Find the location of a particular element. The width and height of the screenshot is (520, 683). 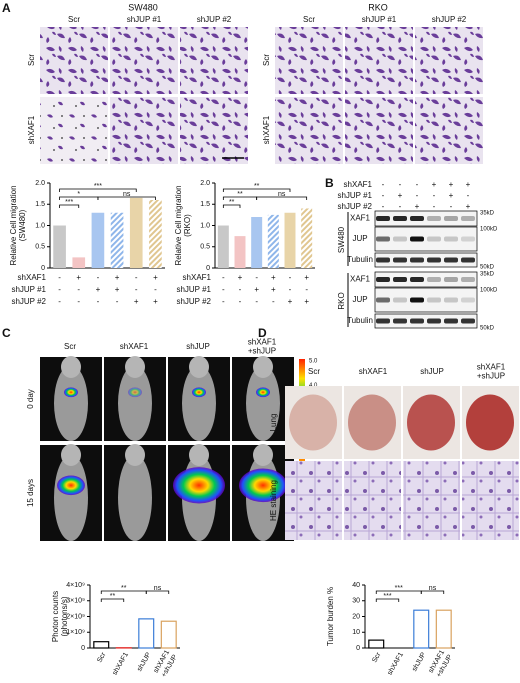

y-tick-label: 0 is located at coordinates (358, 648).